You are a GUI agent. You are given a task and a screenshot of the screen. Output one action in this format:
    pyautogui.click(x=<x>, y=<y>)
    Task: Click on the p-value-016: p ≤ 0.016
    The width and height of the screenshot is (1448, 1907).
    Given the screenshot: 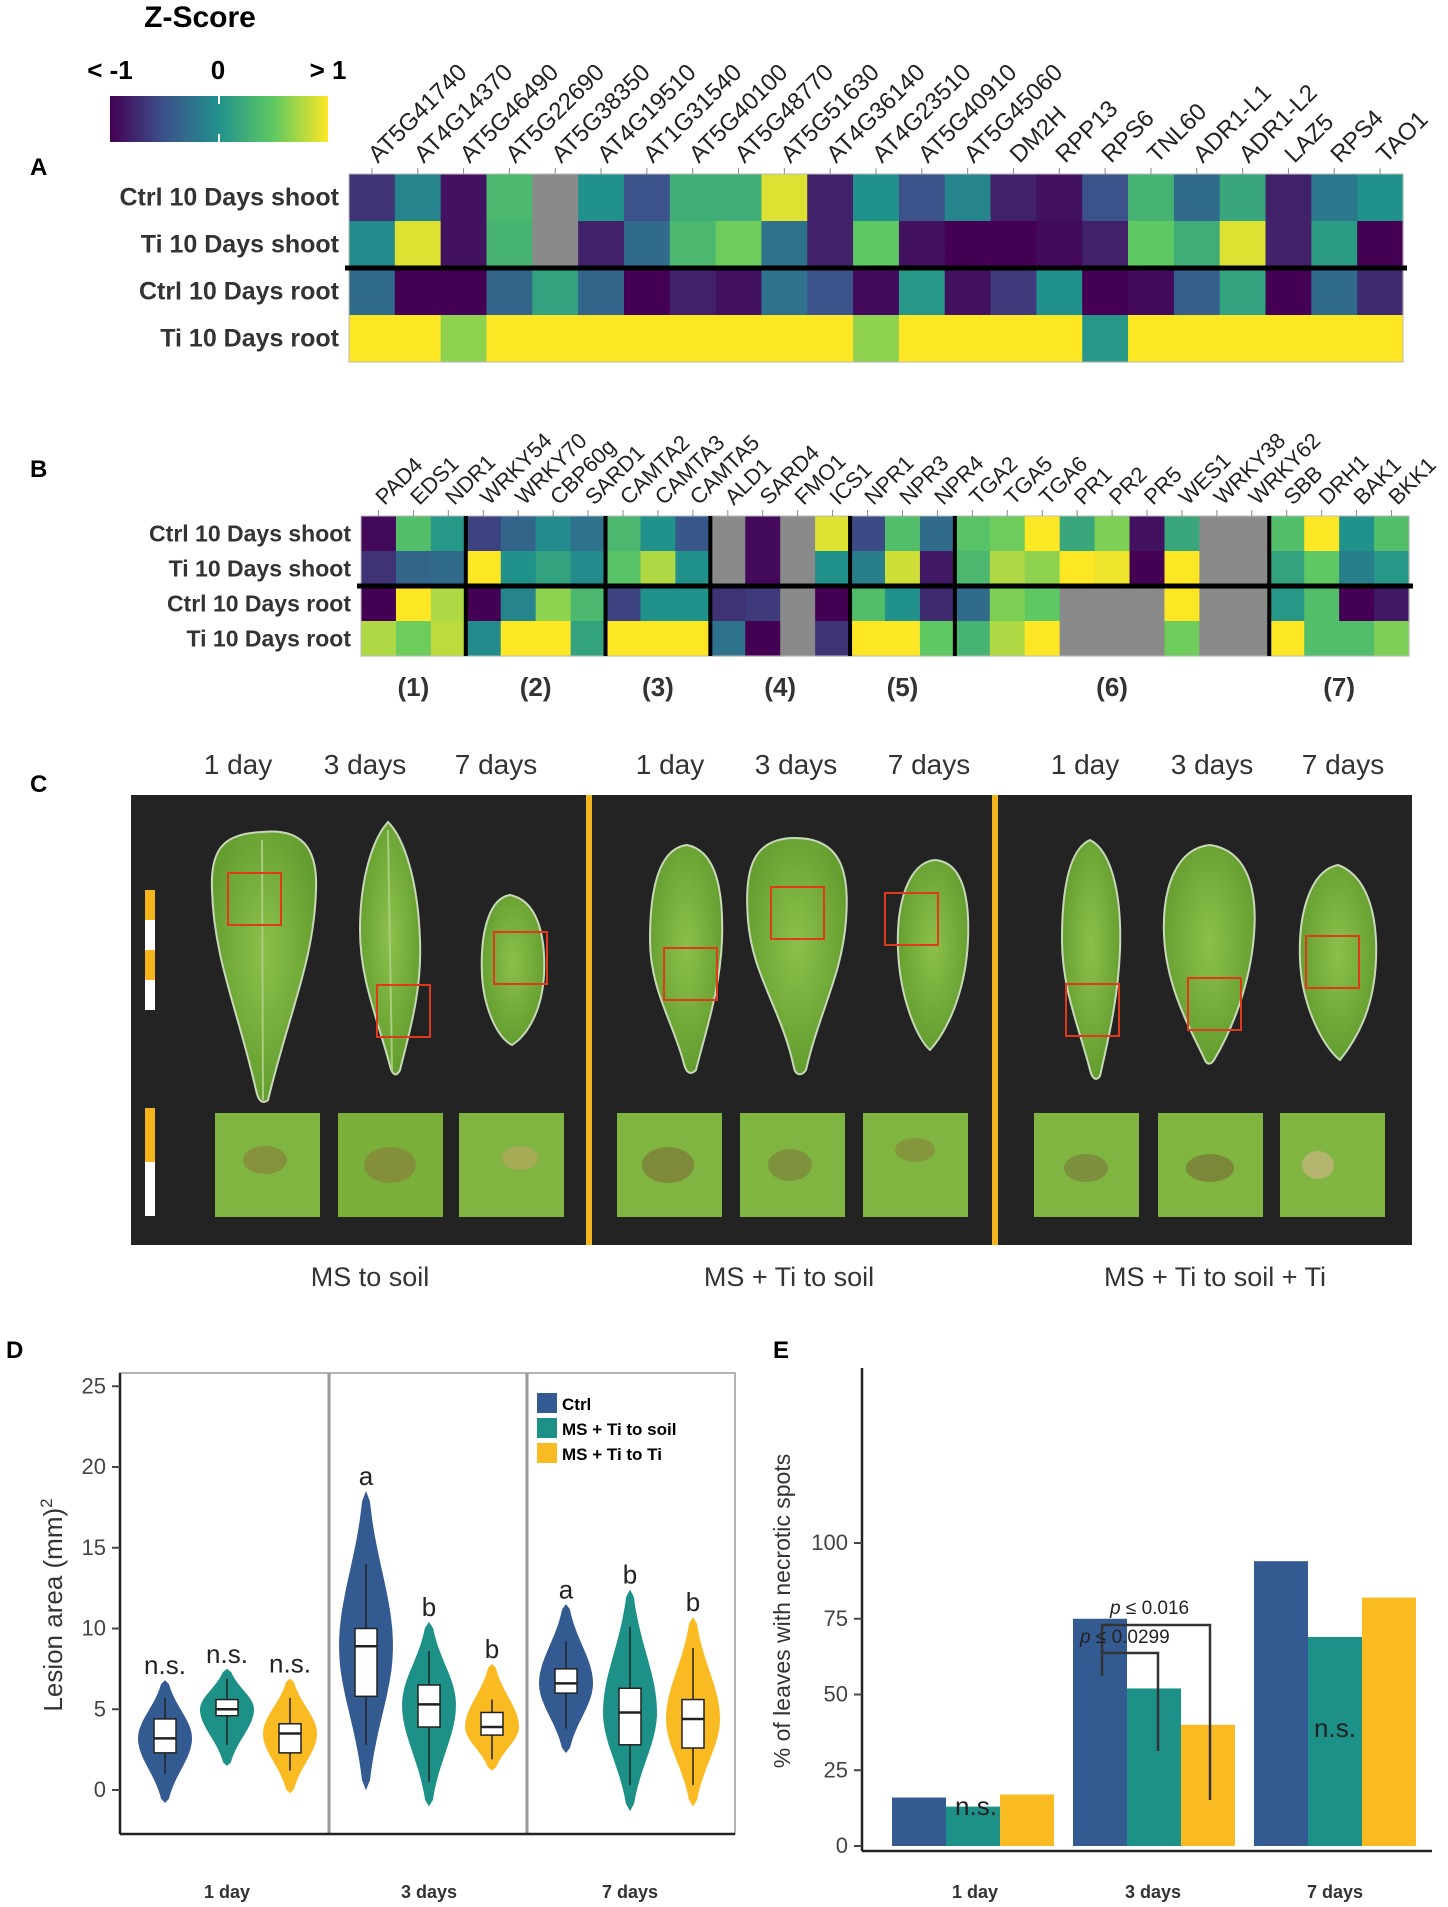 What is the action you would take?
    pyautogui.click(x=1149, y=1608)
    